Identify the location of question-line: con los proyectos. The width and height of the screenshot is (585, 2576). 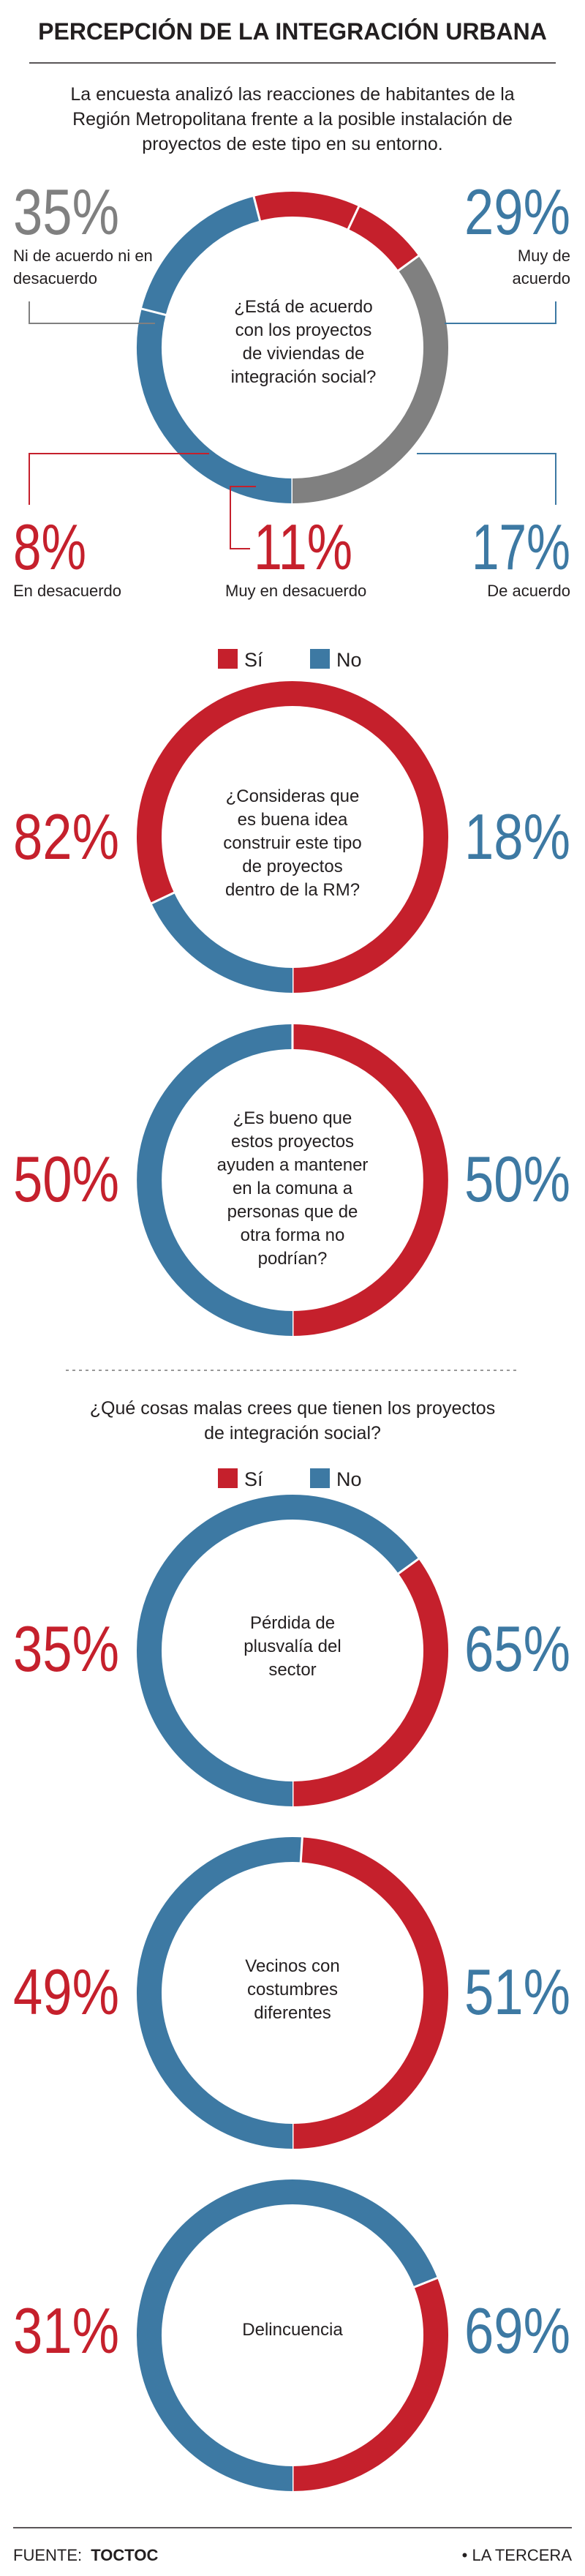
(303, 330).